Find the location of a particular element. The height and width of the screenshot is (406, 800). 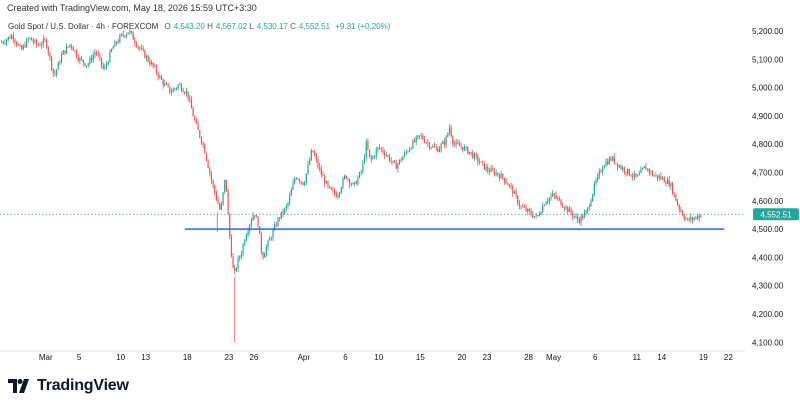

price-tick-label: 5,200.00 is located at coordinates (768, 31).